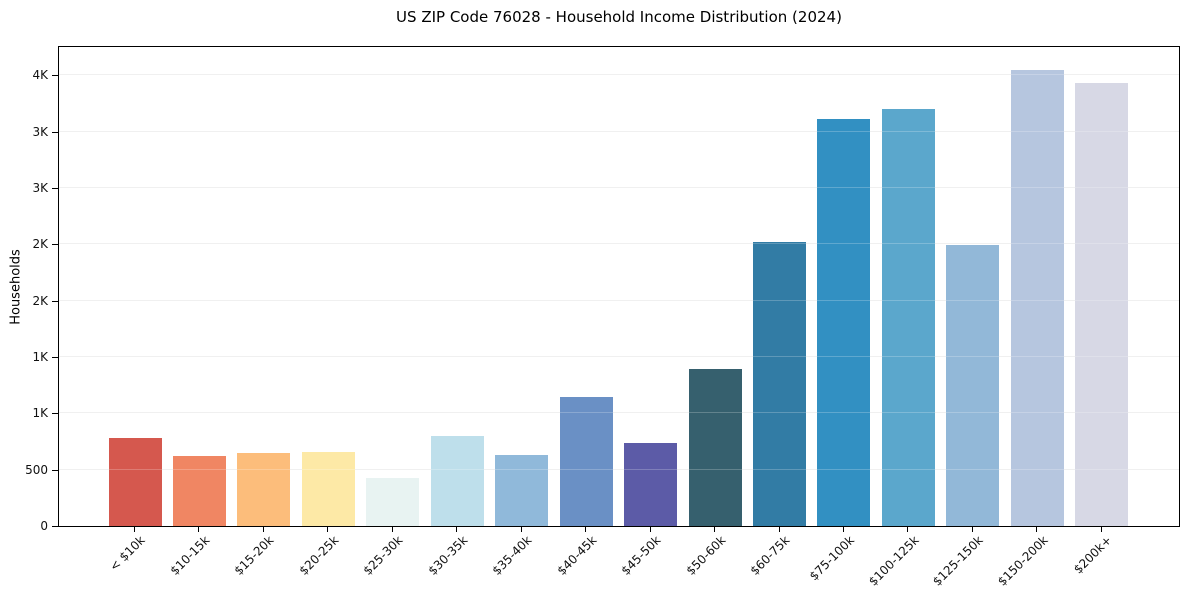 This screenshot has height=590, width=1189. Describe the element at coordinates (1037, 297) in the screenshot. I see `bar-$150-200k` at that location.